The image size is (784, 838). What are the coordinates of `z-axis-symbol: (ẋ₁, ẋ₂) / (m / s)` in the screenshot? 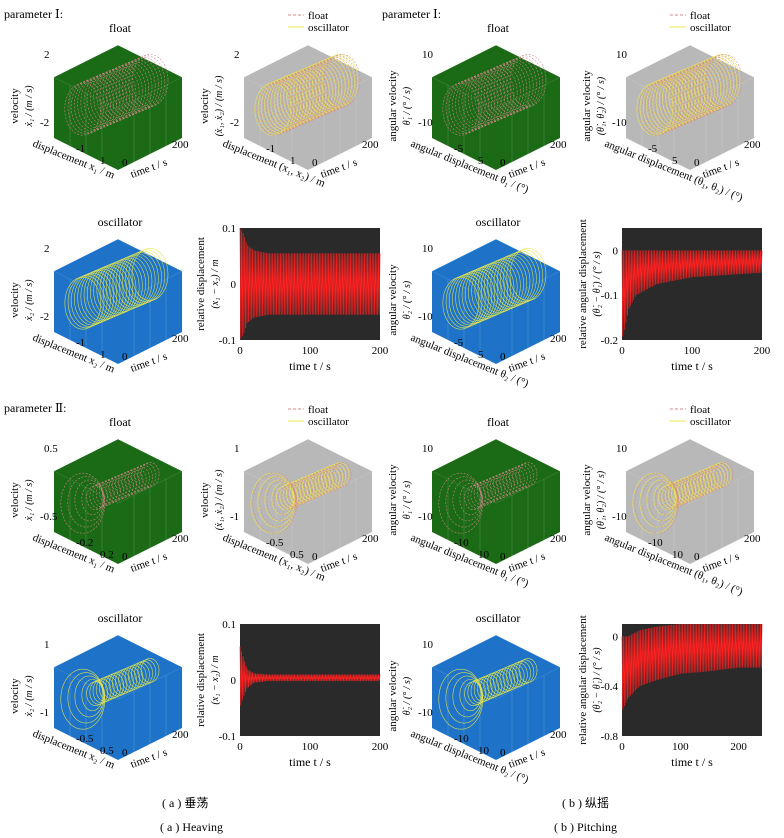 It's located at (219, 105).